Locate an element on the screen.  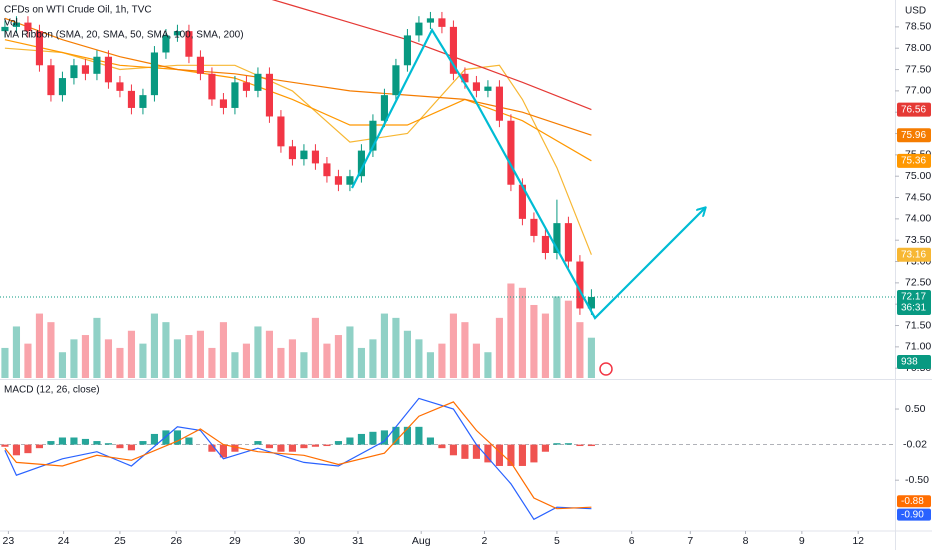
price-last-box is located at coordinates (914, 302).